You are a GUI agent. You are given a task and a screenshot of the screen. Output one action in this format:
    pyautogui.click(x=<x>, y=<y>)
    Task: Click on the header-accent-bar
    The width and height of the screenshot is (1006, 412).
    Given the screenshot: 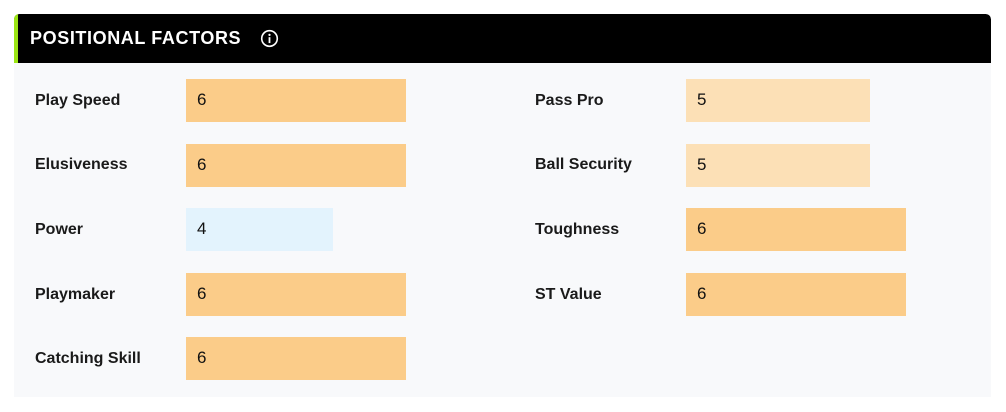 What is the action you would take?
    pyautogui.click(x=16, y=38)
    